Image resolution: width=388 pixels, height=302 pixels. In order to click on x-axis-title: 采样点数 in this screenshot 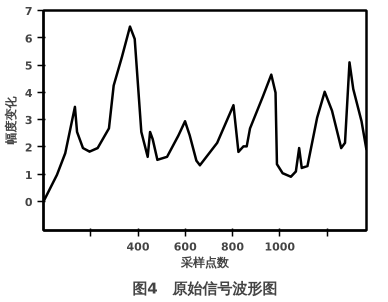, I will do `click(205, 263)`.